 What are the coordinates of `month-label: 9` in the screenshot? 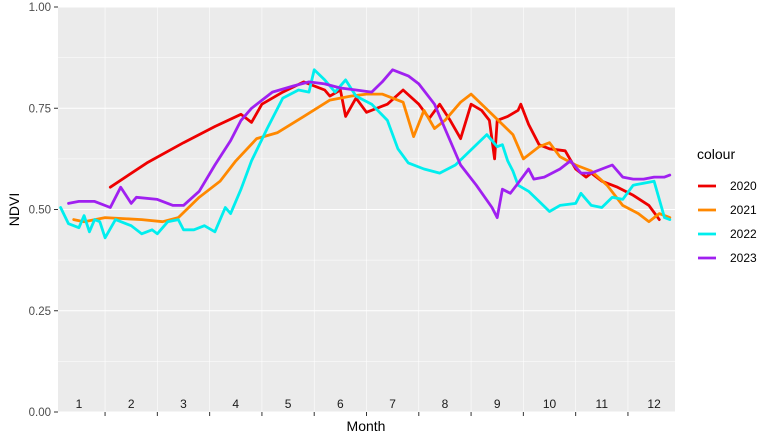 It's located at (497, 404).